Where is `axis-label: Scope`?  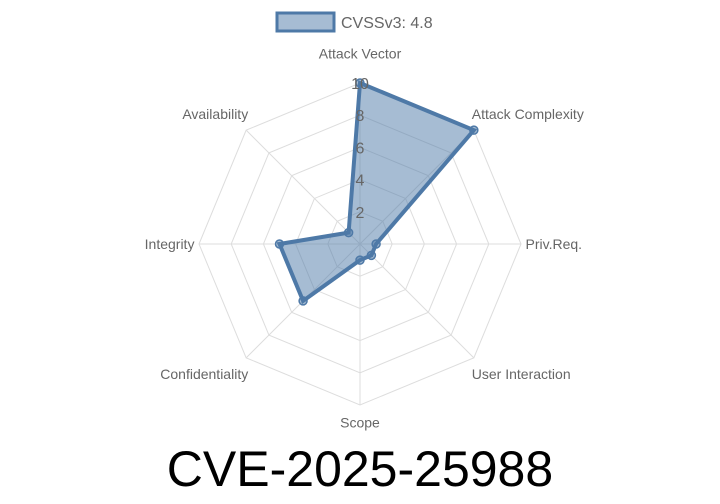 axis-label: Scope is located at coordinates (360, 423).